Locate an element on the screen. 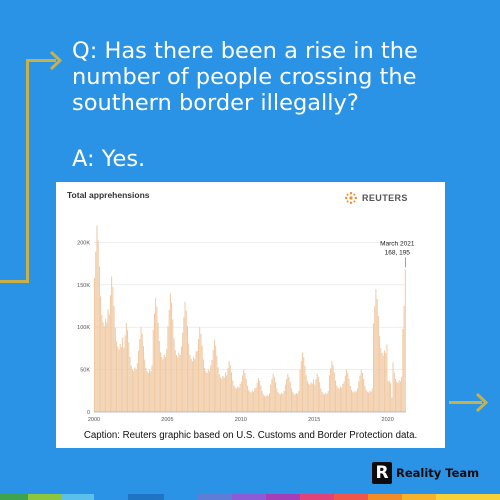  x-tick-label: 2015 is located at coordinates (314, 420).